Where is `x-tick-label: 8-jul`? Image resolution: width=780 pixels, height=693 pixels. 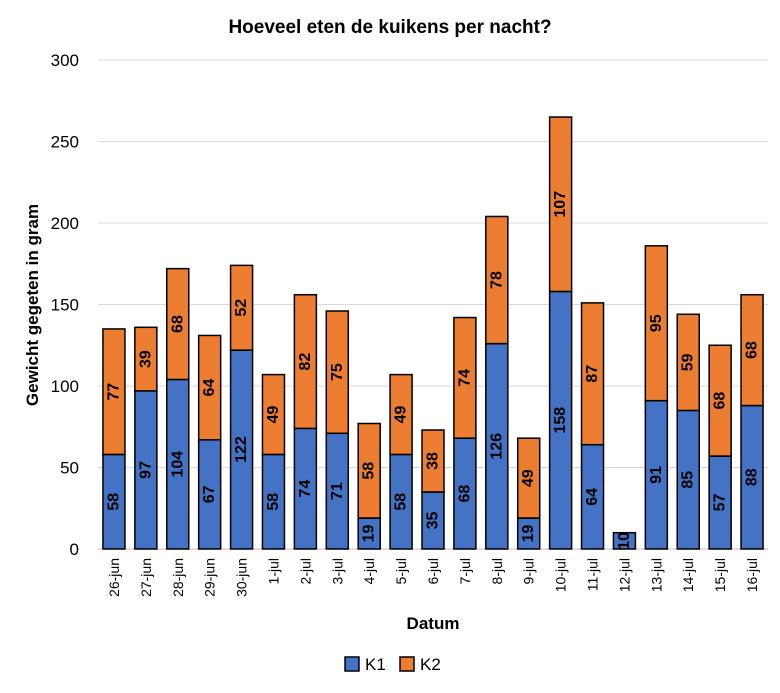 x-tick-label: 8-jul is located at coordinates (497, 571).